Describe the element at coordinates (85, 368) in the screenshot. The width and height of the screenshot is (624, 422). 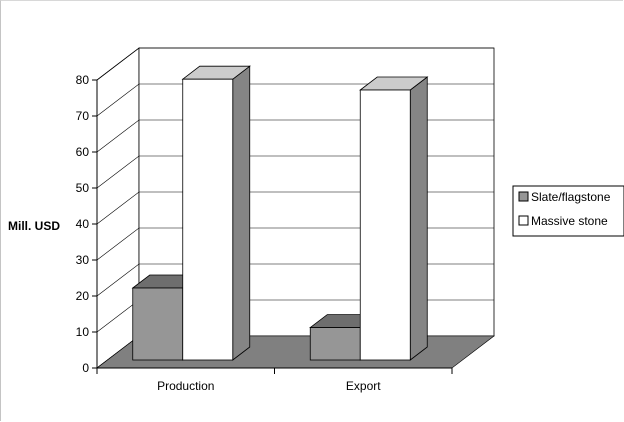
I see `y-tick-label: 0` at that location.